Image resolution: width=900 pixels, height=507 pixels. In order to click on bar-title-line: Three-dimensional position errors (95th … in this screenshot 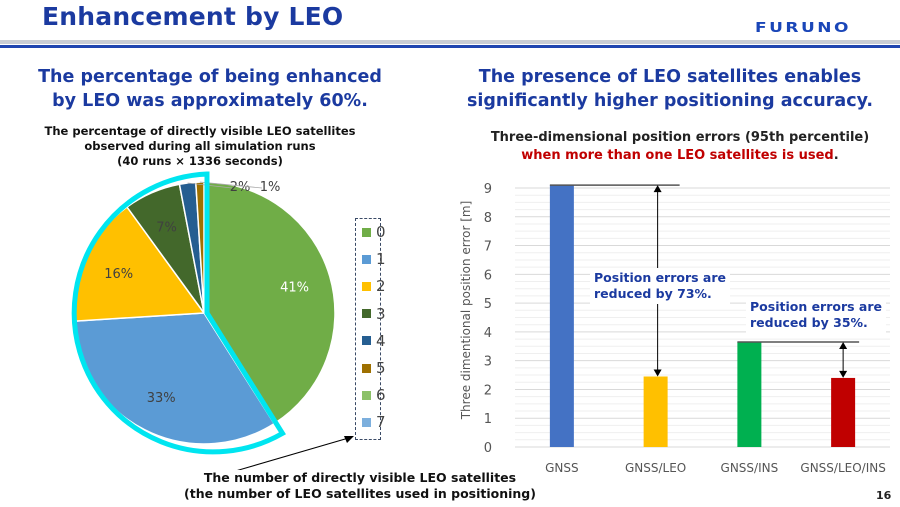, I will do `click(680, 137)`.